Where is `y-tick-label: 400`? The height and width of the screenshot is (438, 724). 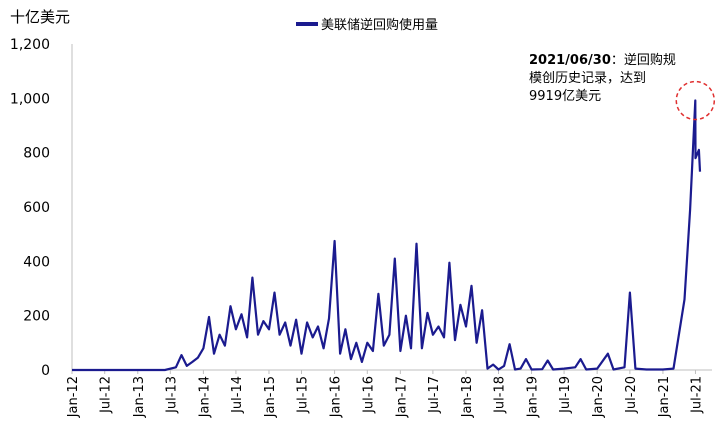
y-tick-label: 400 is located at coordinates (36, 262).